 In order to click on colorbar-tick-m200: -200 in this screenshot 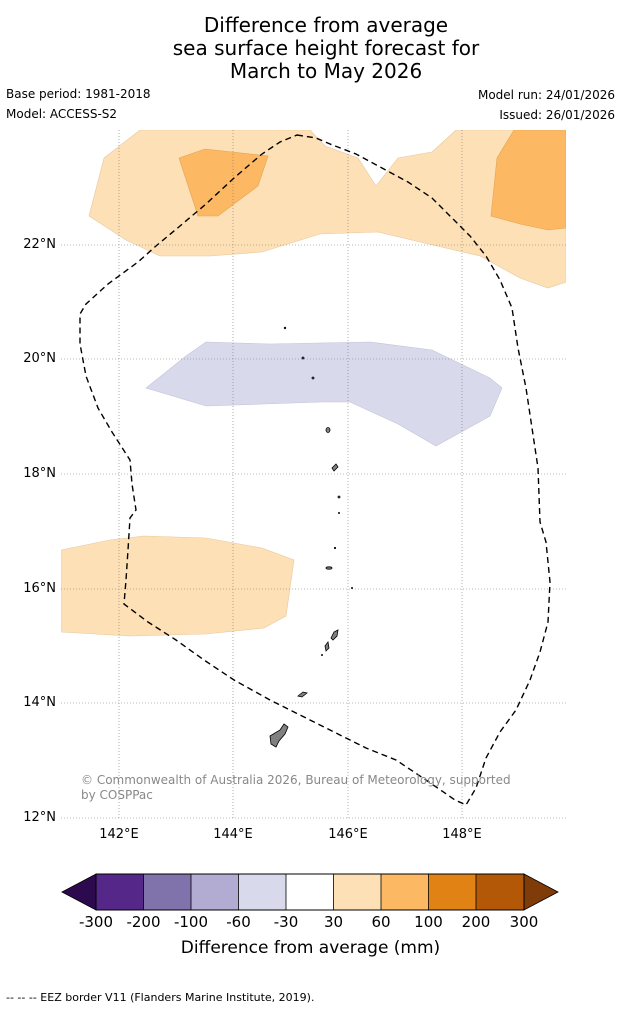, I will do `click(143, 922)`.